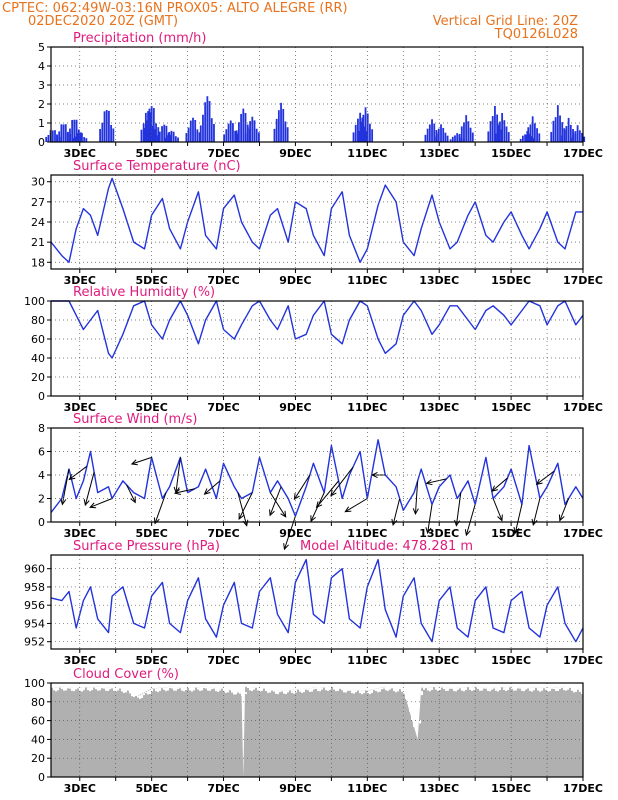 This screenshot has width=618, height=800. I want to click on y-tick-label: 6, so click(41, 452).